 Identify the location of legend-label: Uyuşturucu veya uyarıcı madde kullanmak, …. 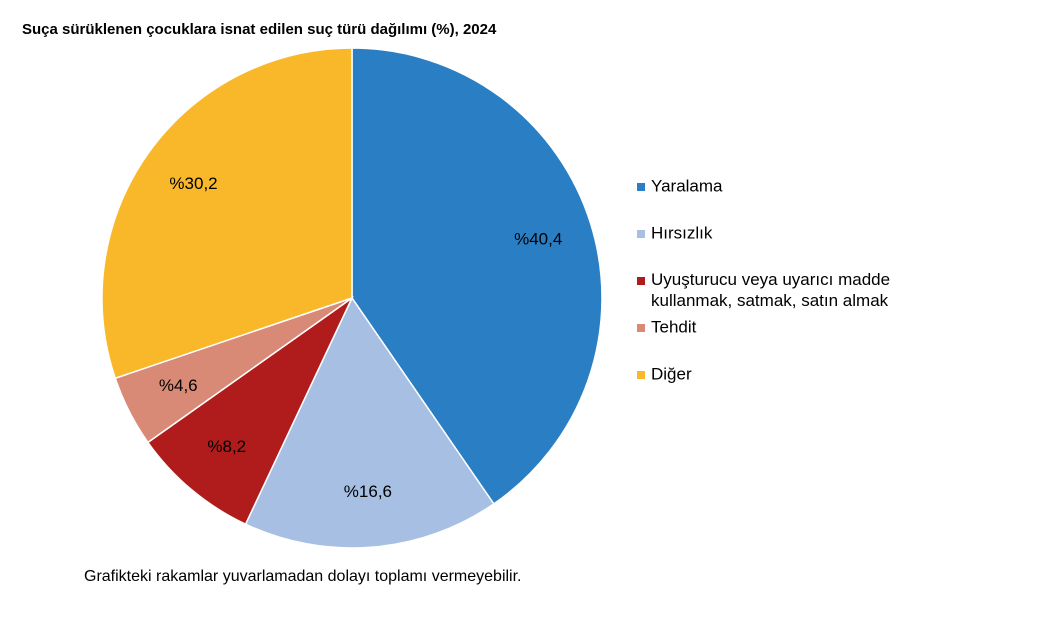
(770, 290).